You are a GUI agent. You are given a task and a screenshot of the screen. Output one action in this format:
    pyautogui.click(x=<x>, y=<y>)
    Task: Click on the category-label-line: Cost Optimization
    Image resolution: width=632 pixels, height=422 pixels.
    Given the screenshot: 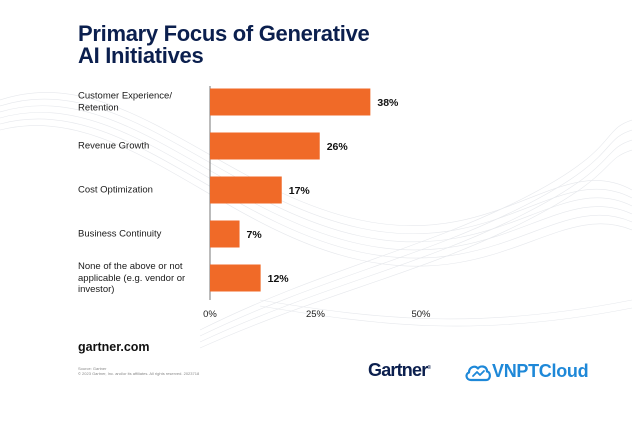 What is the action you would take?
    pyautogui.click(x=115, y=190)
    